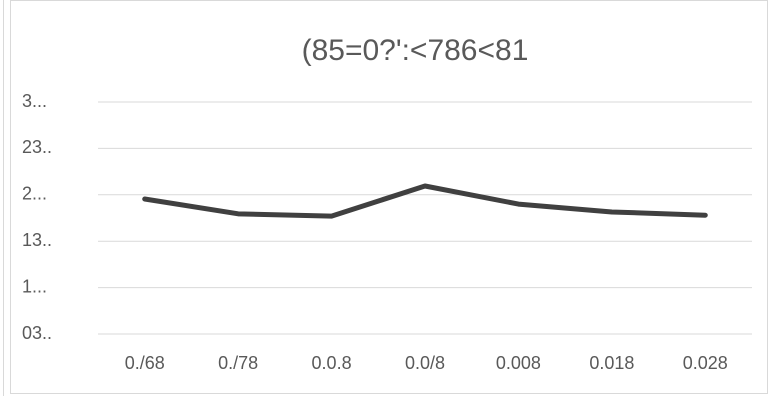  What do you see at coordinates (415, 50) in the screenshot?
I see `chart-title: (85=0?':<786<81` at bounding box center [415, 50].